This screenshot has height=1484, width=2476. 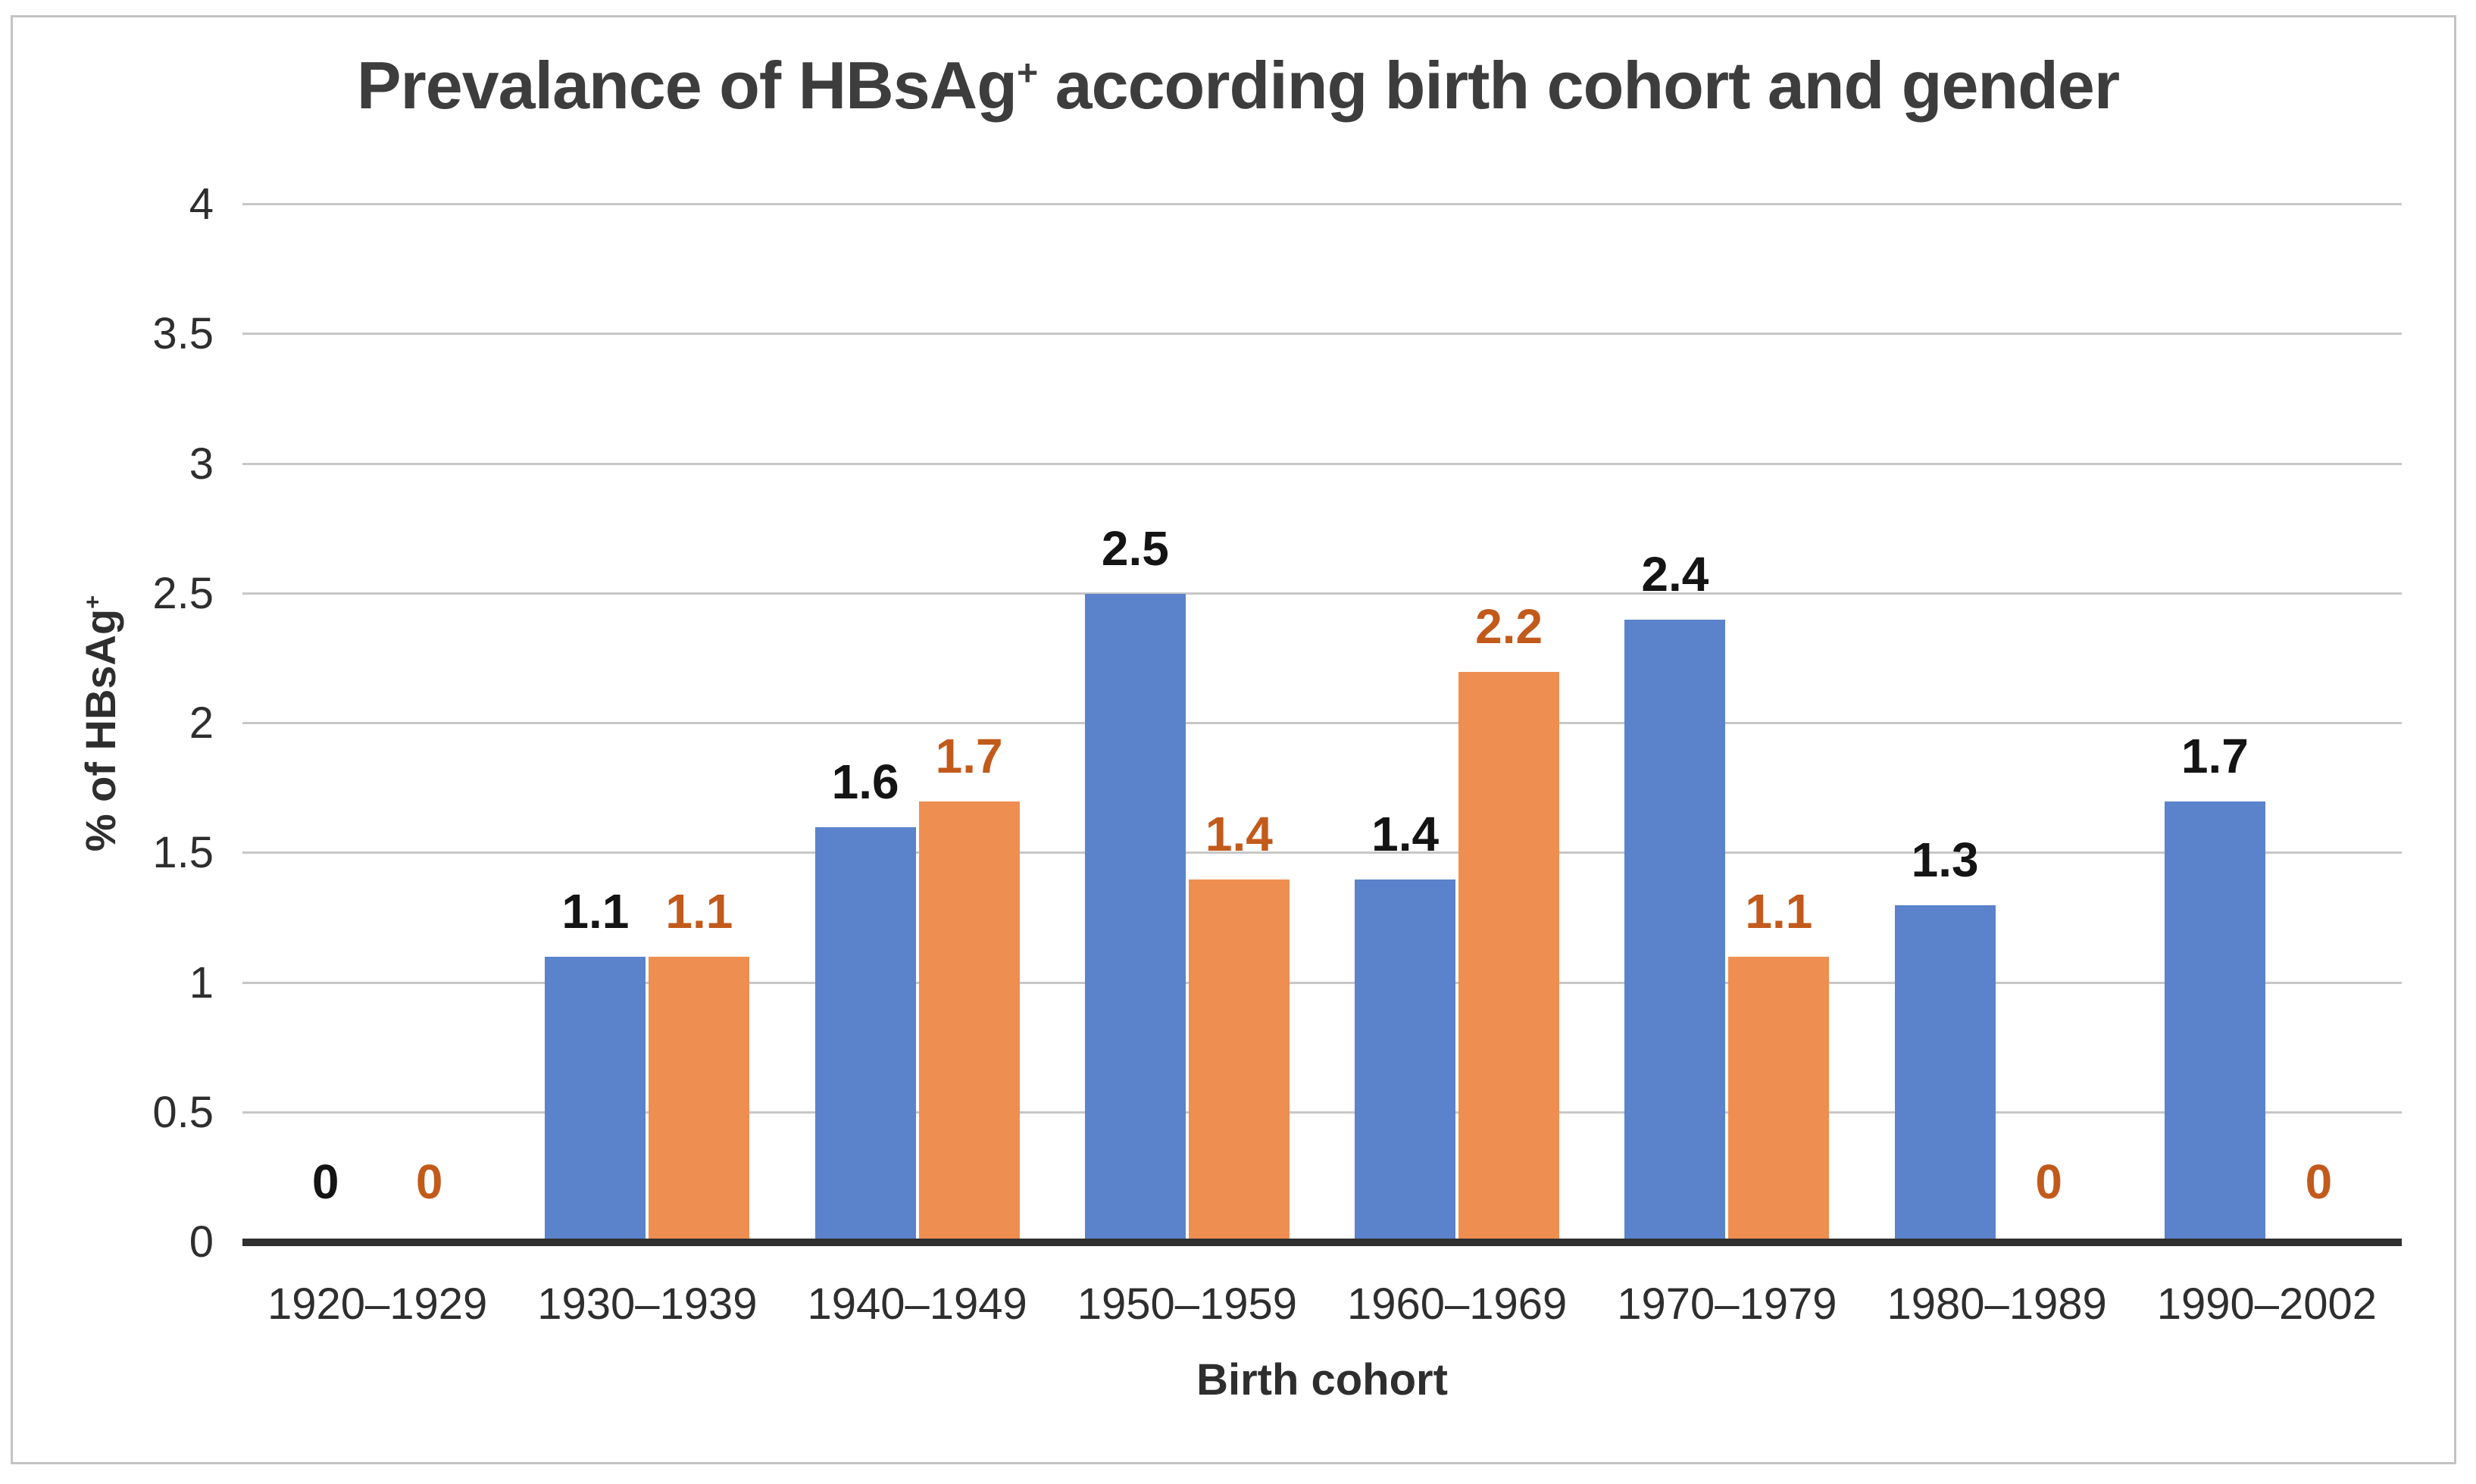 I want to click on bar-group-1990–2002: 1.7 0, so click(x=2267, y=723).